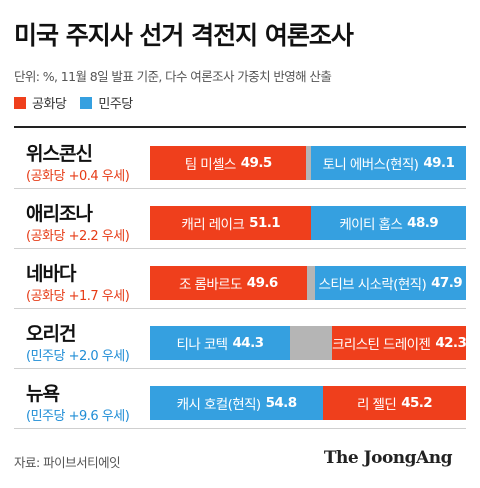 The image size is (480, 488). I want to click on chart-title: 미국 주지사 선거 격전지 여론조사, so click(184, 35).